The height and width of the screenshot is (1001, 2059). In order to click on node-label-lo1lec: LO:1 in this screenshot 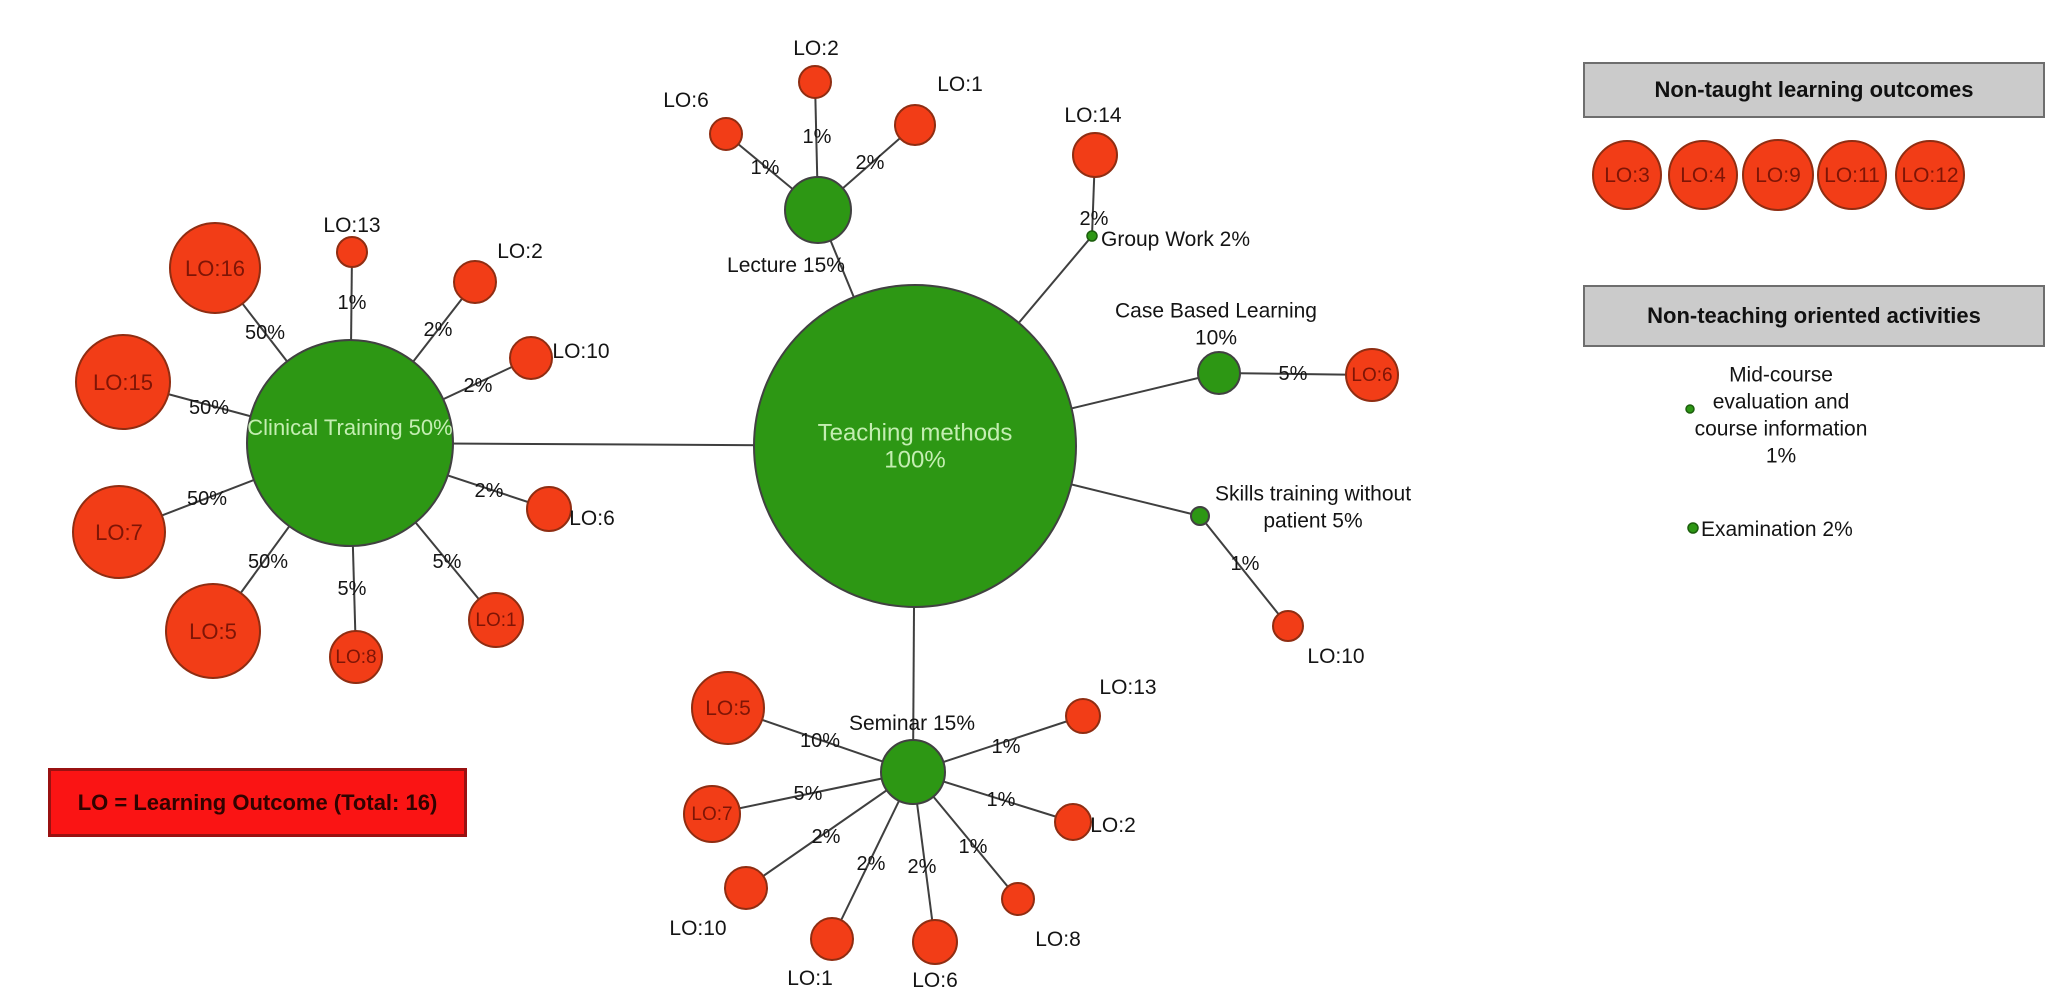, I will do `click(960, 84)`.